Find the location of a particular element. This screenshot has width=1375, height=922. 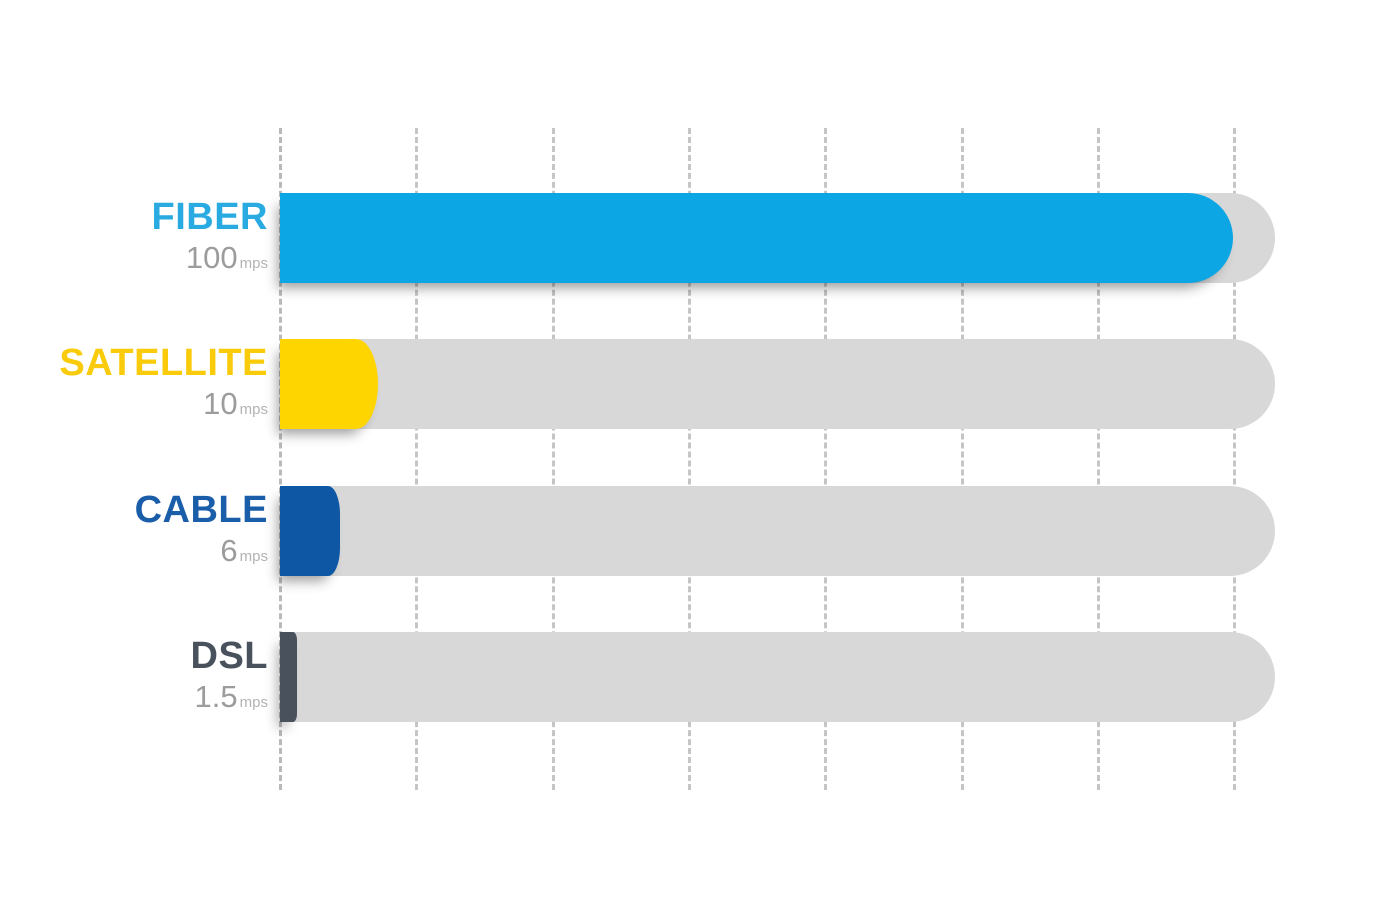

chart-row-fiber: FIBER 100 mps is located at coordinates (687, 238).